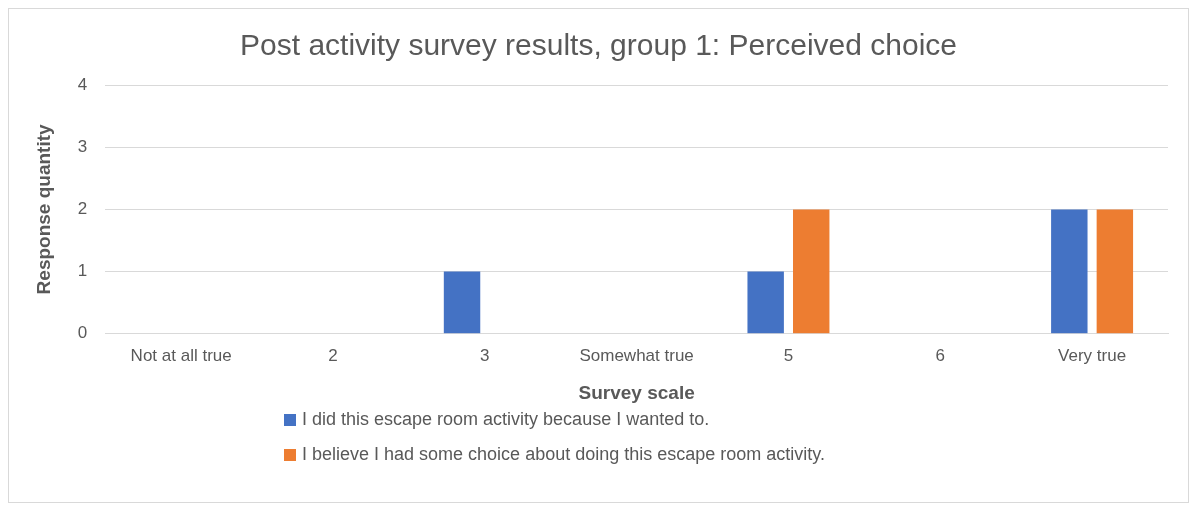 This screenshot has height=511, width=1197. I want to click on y-tick-label: 1, so click(82, 271).